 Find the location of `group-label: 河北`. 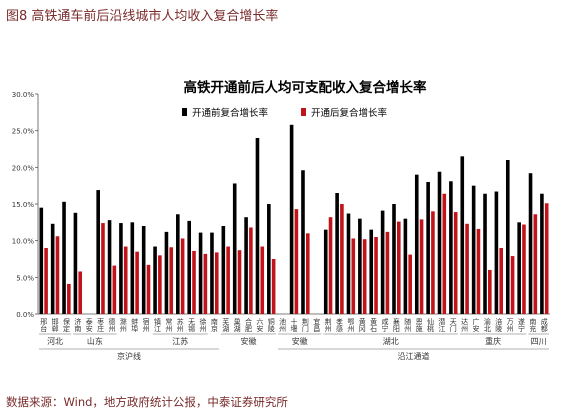

group-label: 河北 is located at coordinates (55, 341).